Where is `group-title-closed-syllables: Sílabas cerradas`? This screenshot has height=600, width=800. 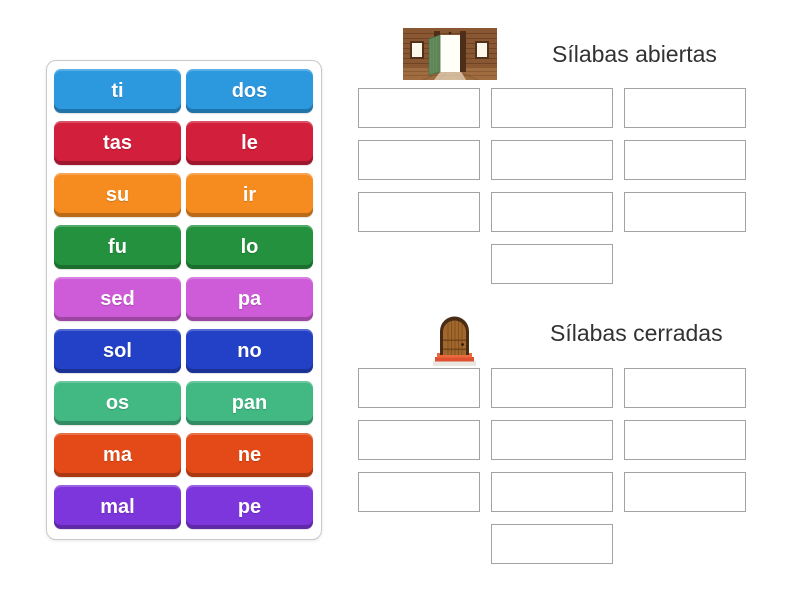
group-title-closed-syllables: Sílabas cerradas is located at coordinates (636, 333).